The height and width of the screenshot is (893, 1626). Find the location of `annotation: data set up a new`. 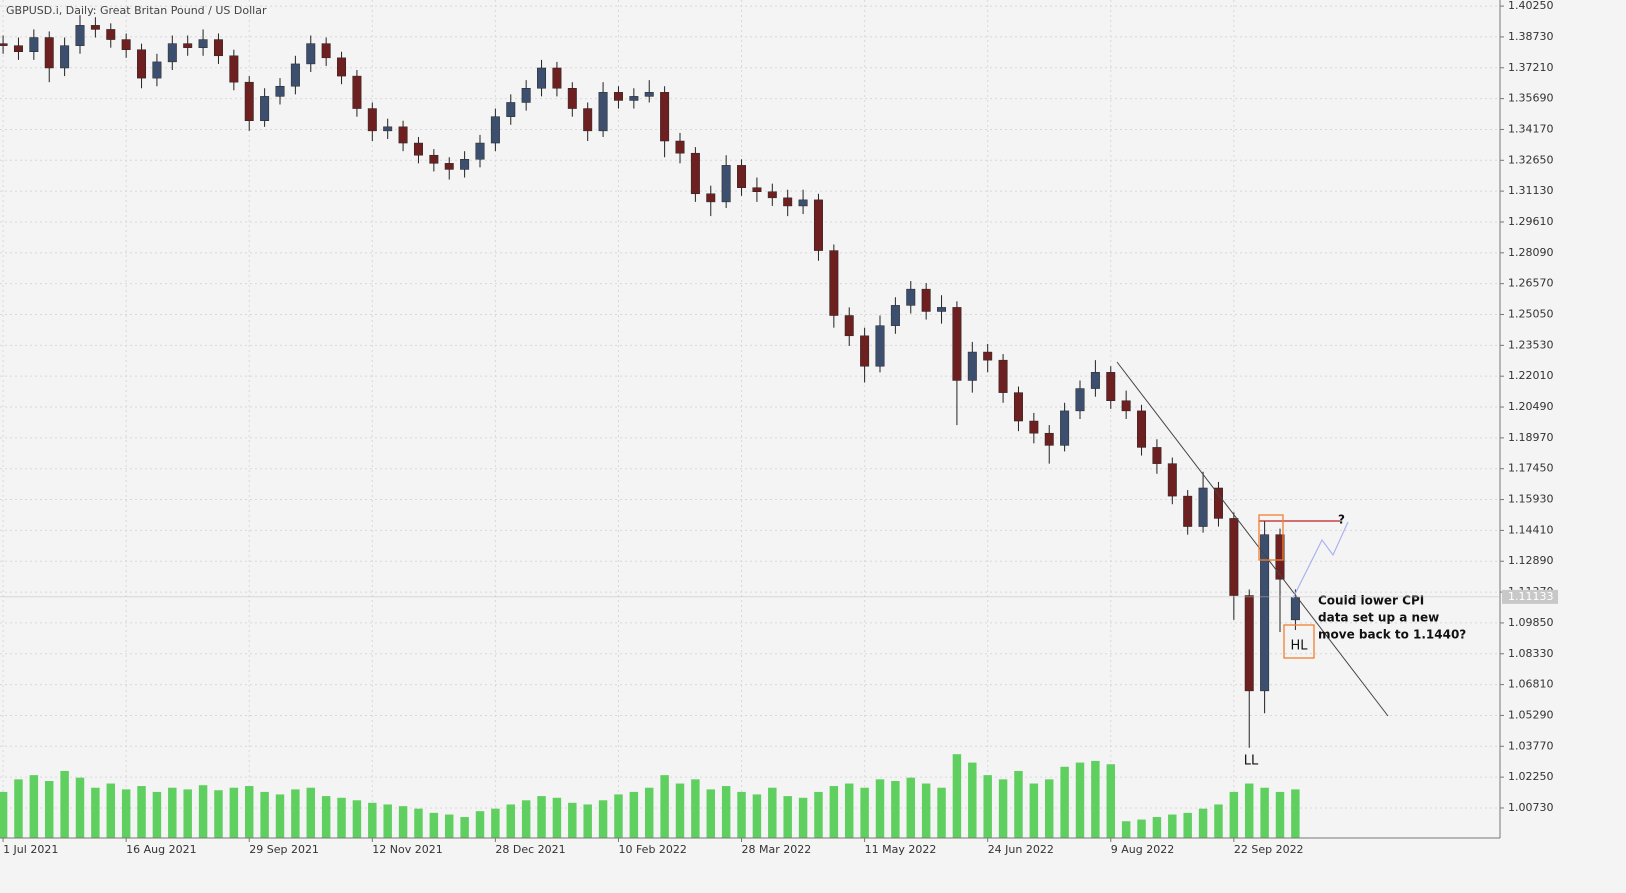

annotation: data set up a new is located at coordinates (1378, 618).